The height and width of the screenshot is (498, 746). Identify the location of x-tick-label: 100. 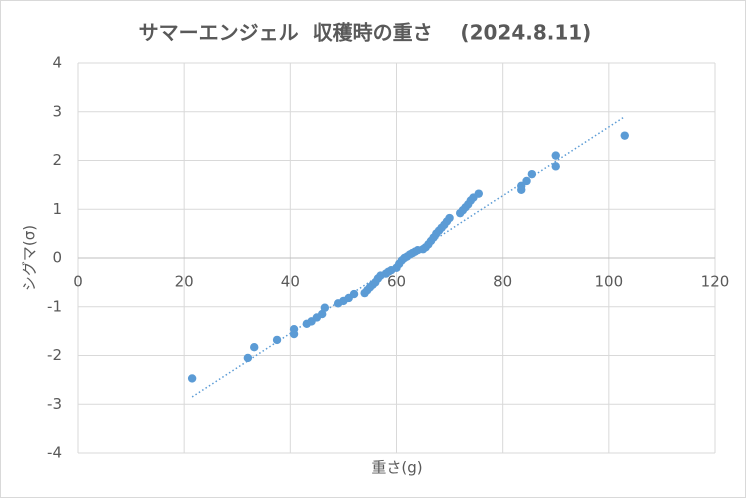
(609, 282).